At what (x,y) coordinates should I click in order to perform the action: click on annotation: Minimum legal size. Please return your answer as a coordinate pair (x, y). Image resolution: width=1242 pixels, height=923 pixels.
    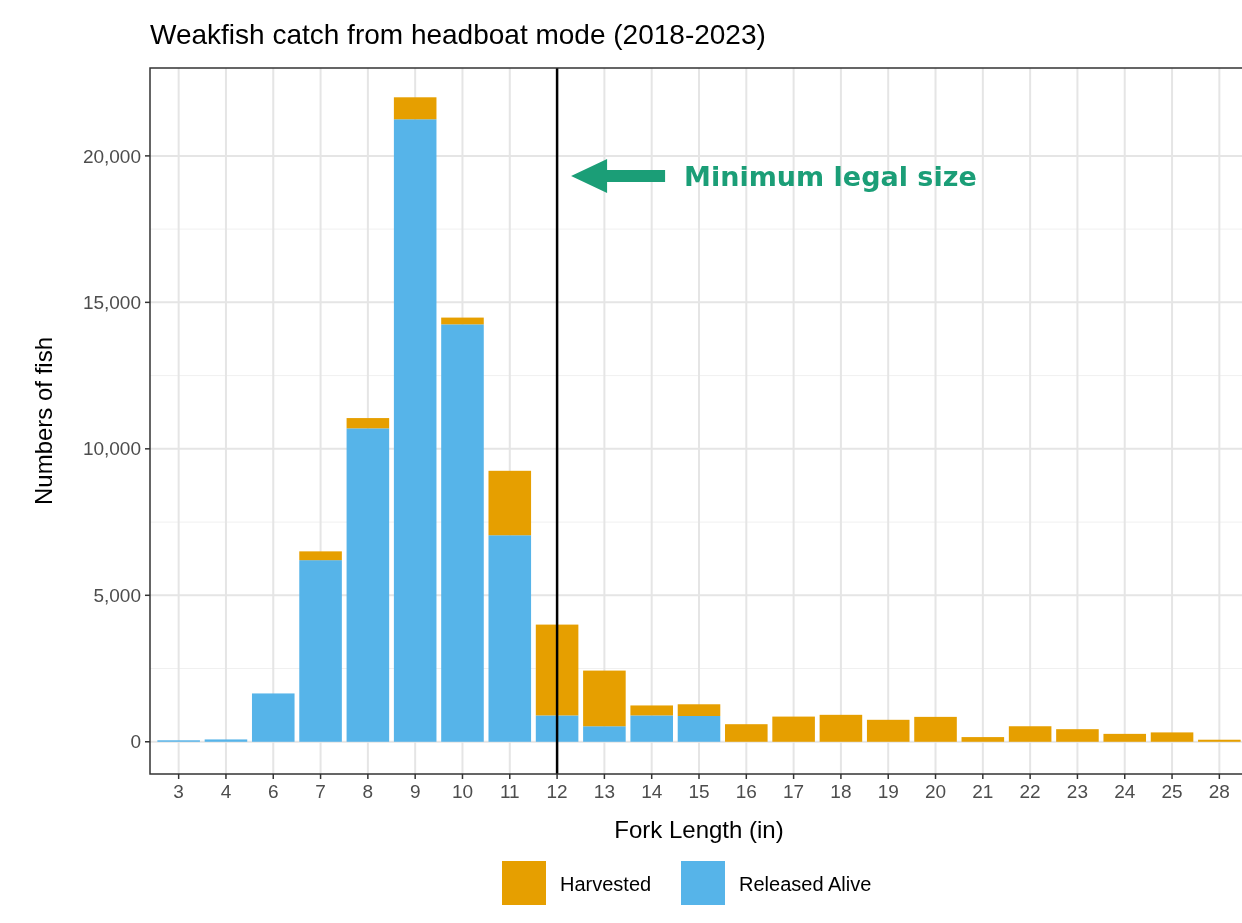
    Looking at the image, I should click on (830, 176).